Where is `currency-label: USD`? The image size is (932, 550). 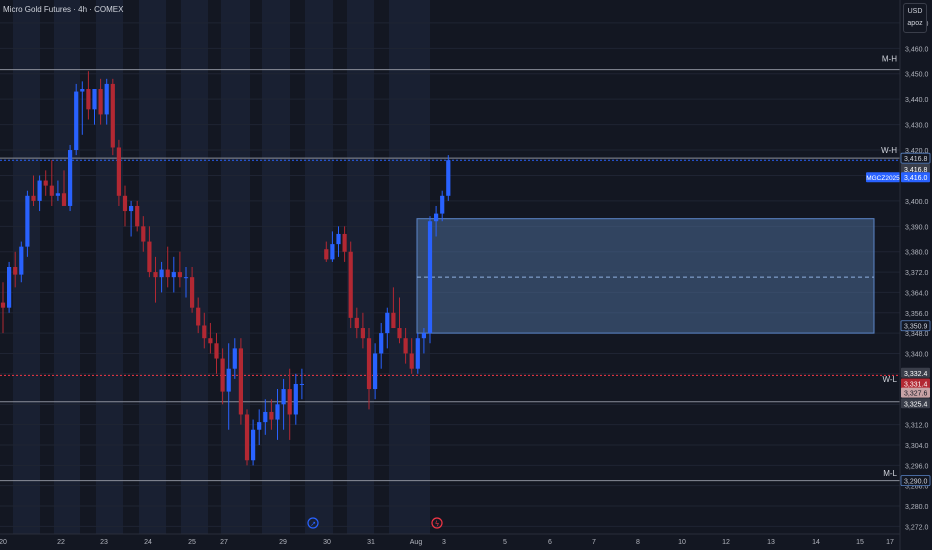
currency-label: USD is located at coordinates (915, 11).